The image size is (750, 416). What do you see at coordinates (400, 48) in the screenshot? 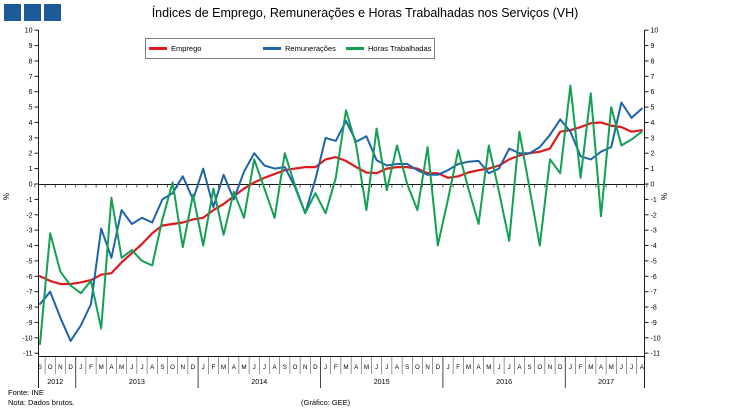
I see `legend-label: Horas Trabalhadas` at bounding box center [400, 48].